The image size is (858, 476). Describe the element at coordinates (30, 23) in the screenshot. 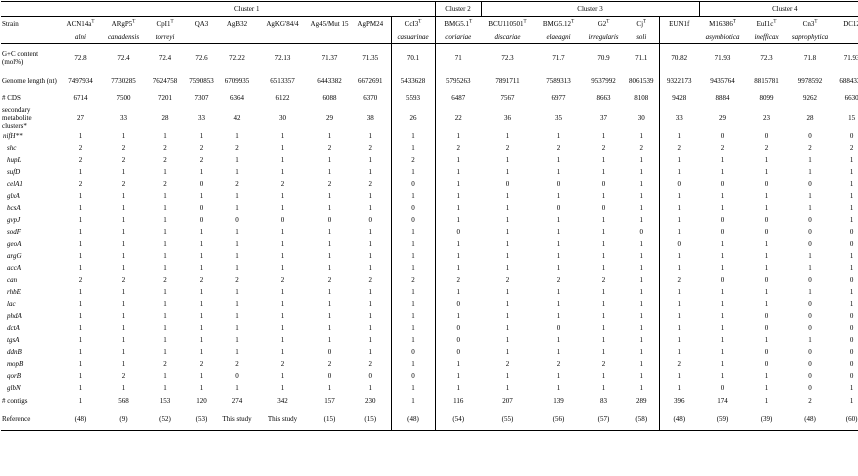

I see `strain-row-label: Strain` at that location.